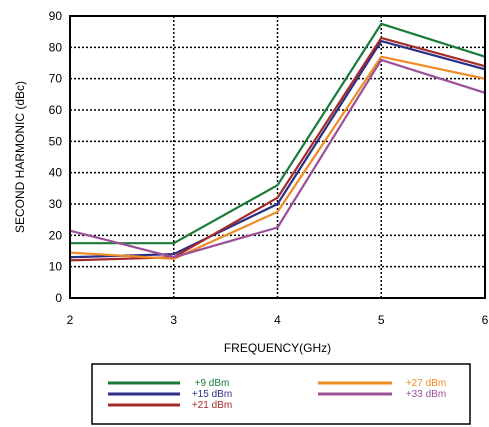 Image resolution: width=489 pixels, height=427 pixels. What do you see at coordinates (212, 405) in the screenshot?
I see `legend-label: +21 dBm` at bounding box center [212, 405].